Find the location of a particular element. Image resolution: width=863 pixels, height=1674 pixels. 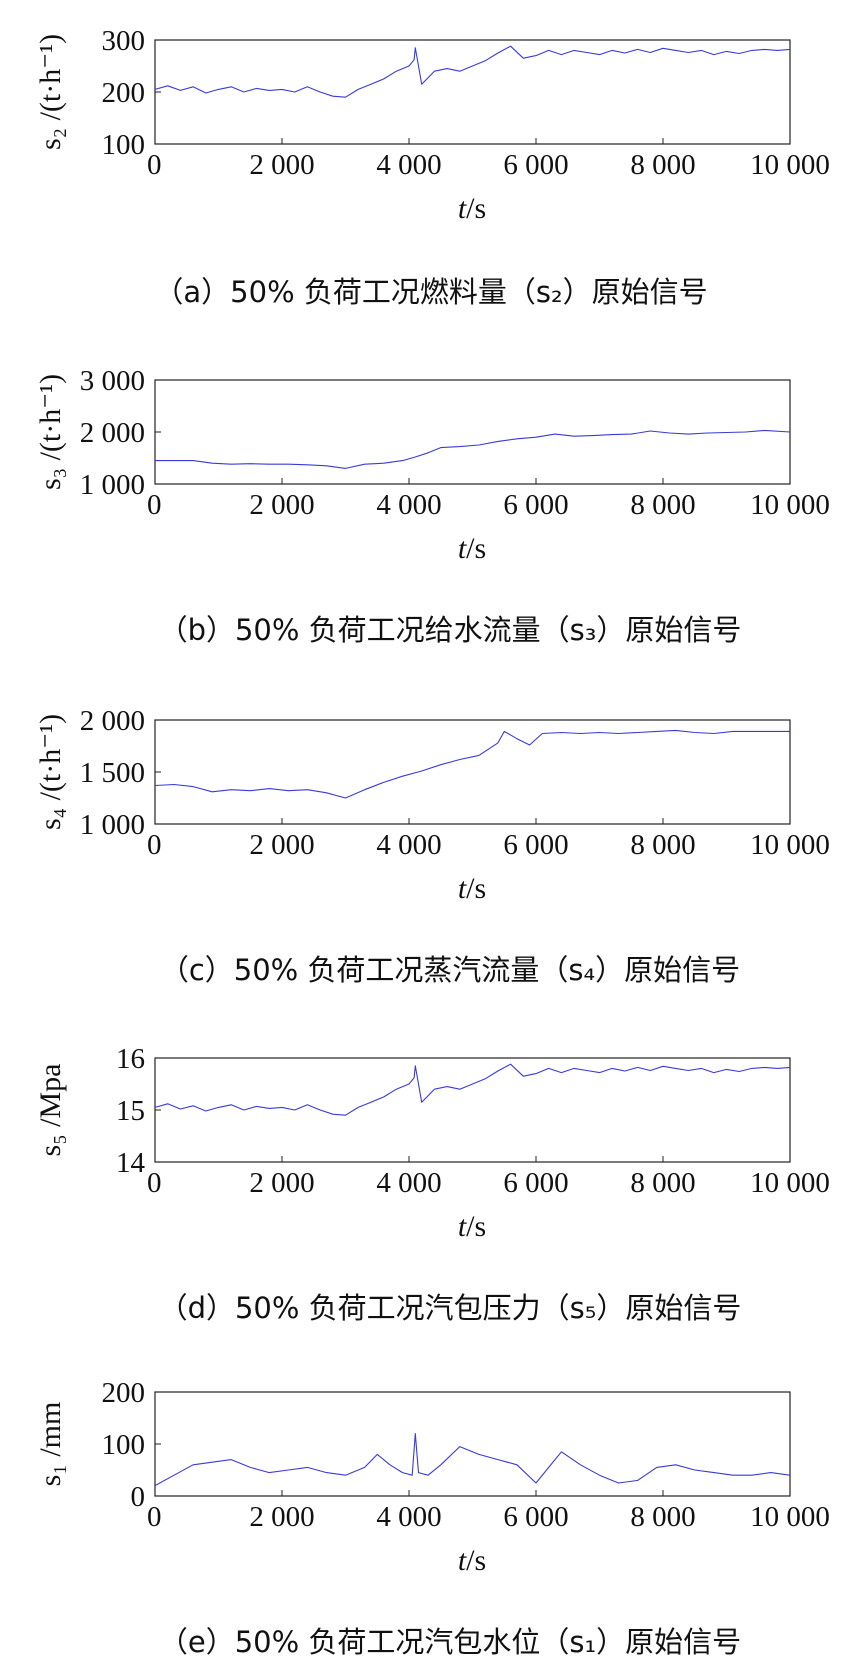

series-line-b is located at coordinates (473, 449).